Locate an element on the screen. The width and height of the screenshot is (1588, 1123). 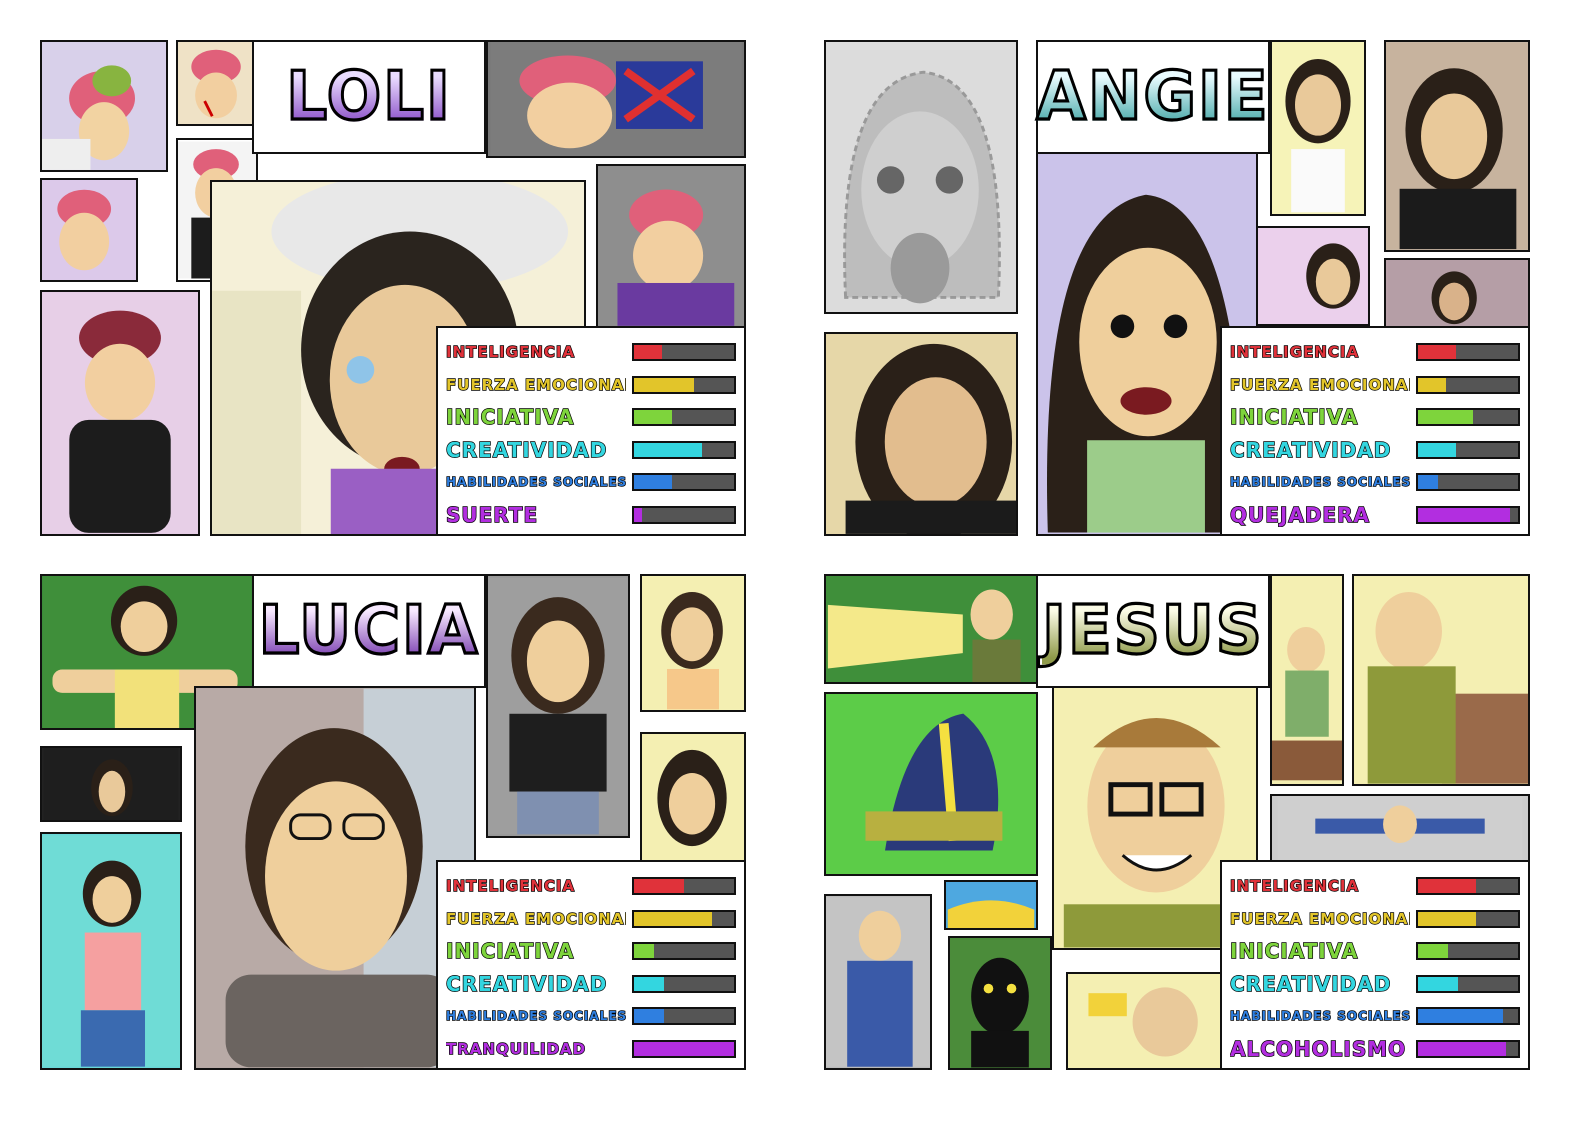
stat-row: INICIATIVA is located at coordinates (1375, 417).